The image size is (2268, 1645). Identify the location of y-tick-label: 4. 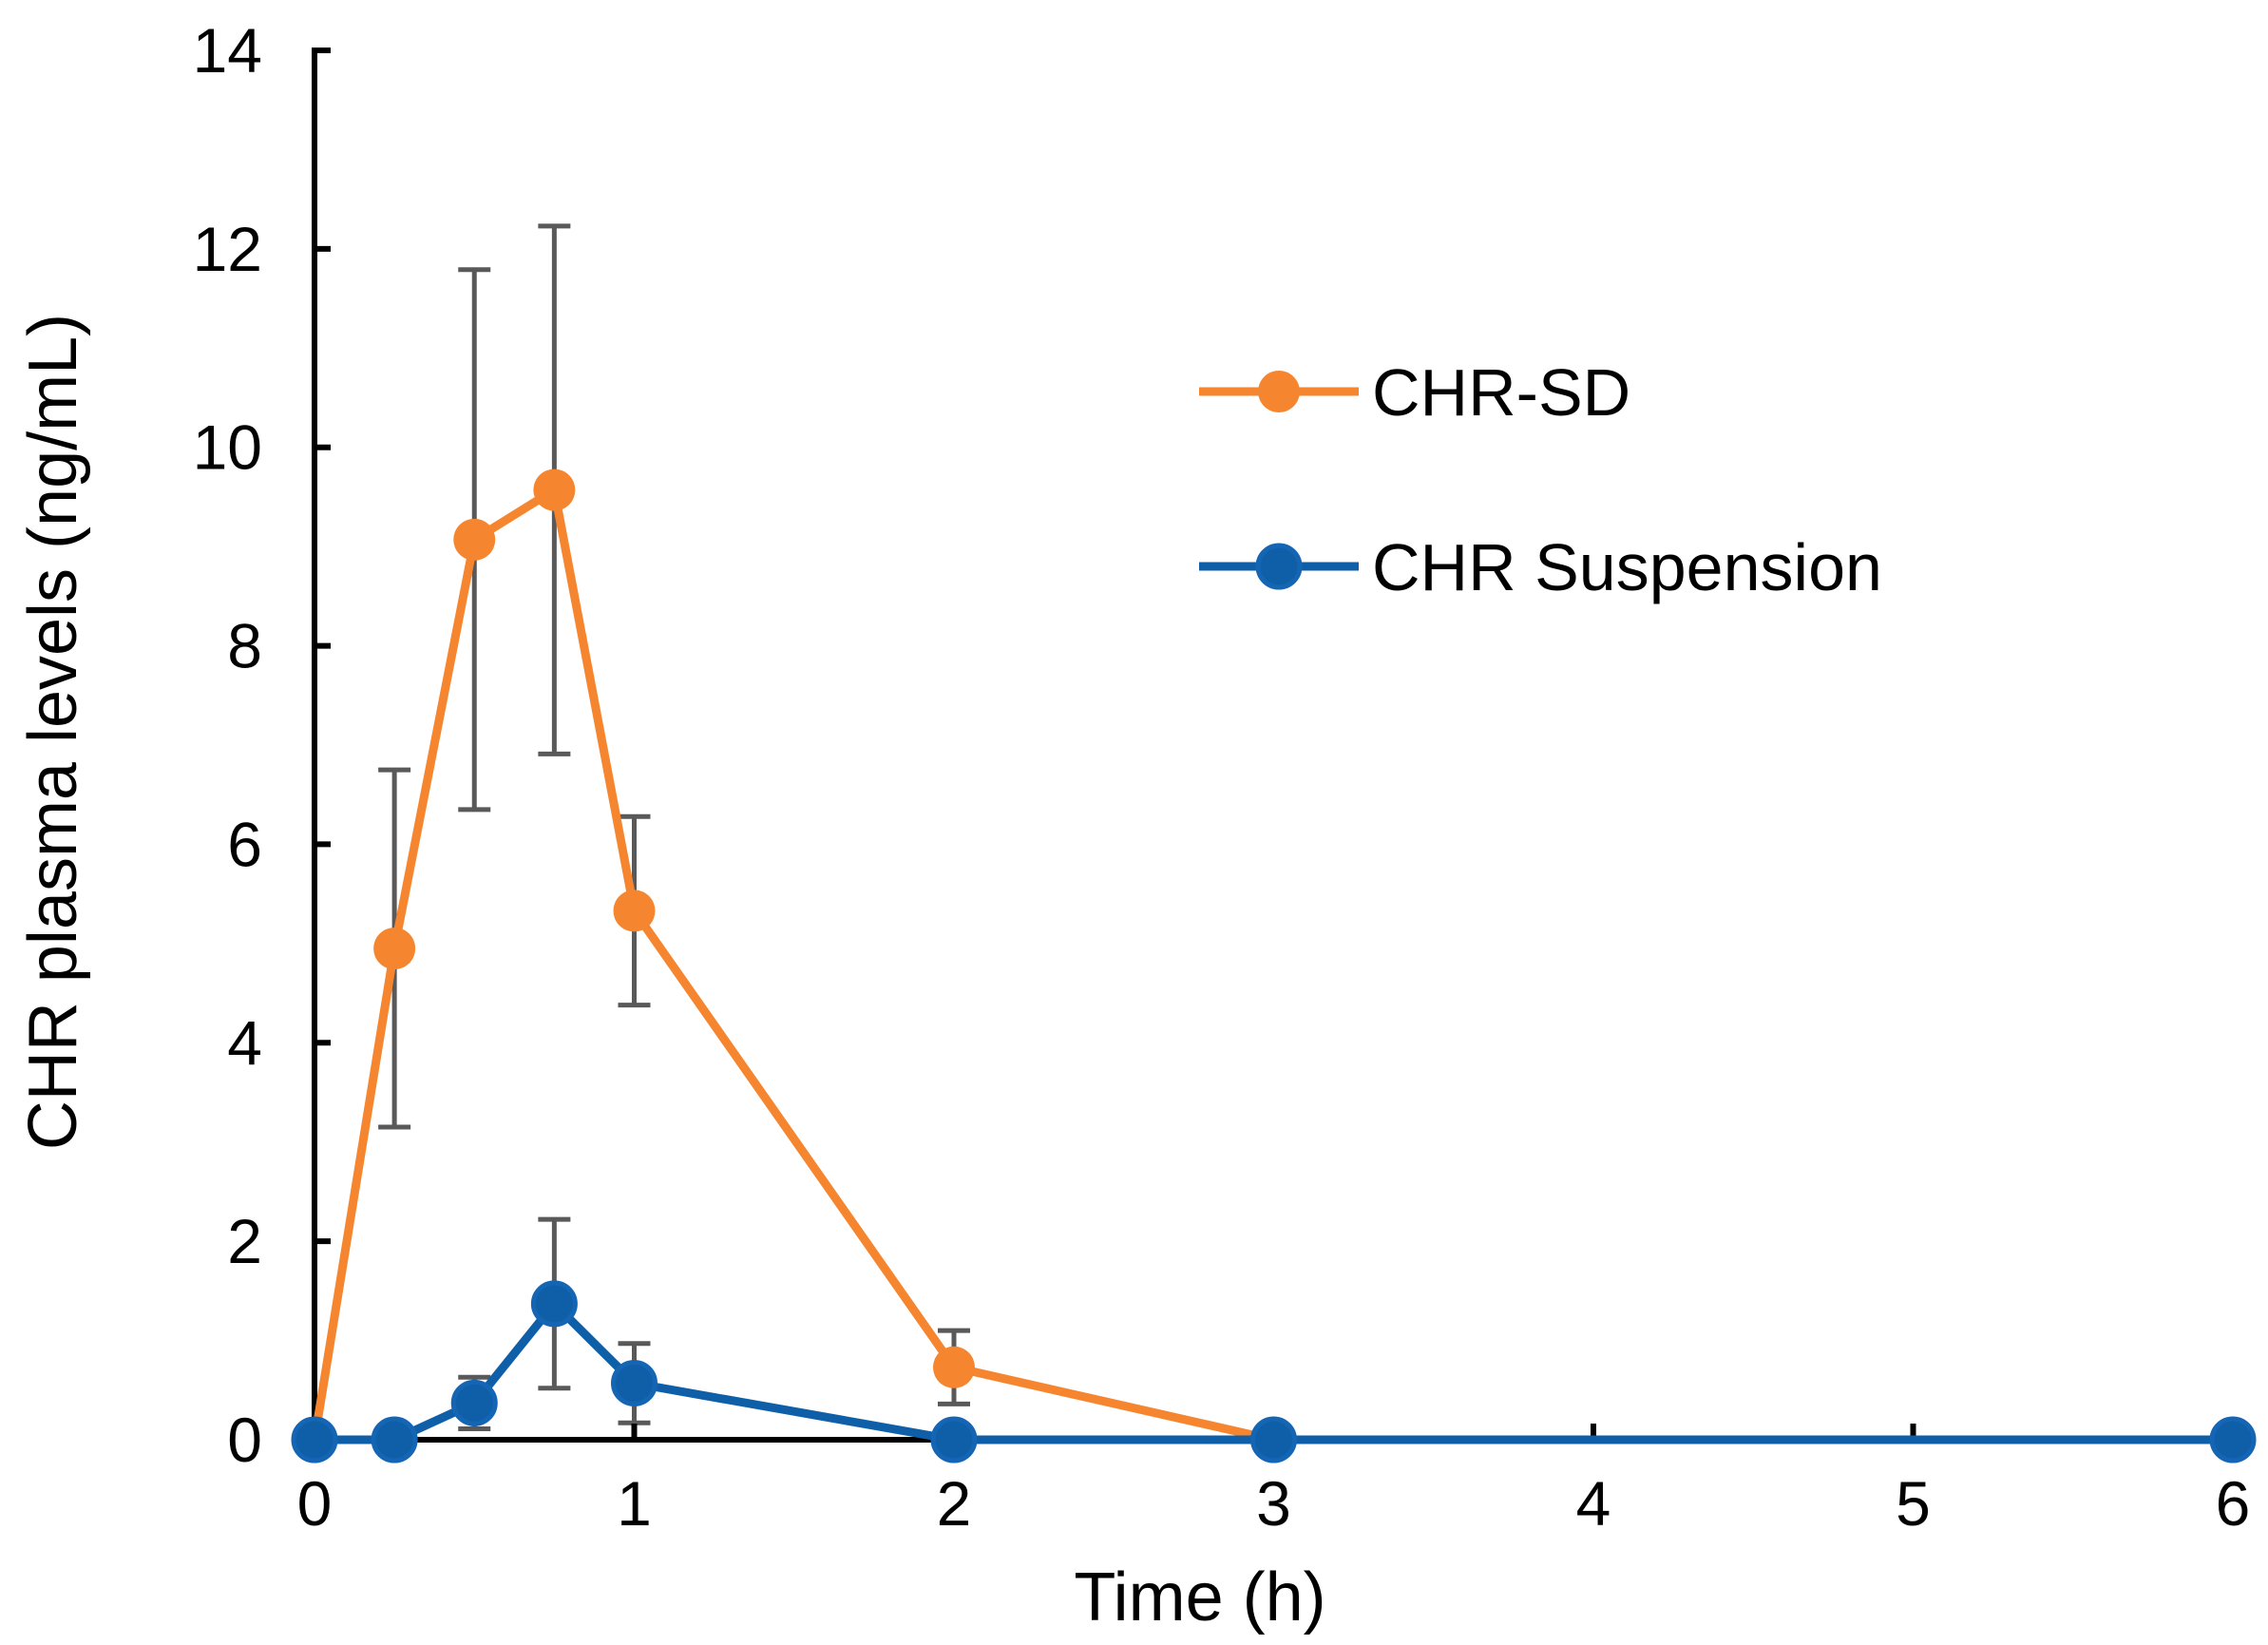
(244, 1043).